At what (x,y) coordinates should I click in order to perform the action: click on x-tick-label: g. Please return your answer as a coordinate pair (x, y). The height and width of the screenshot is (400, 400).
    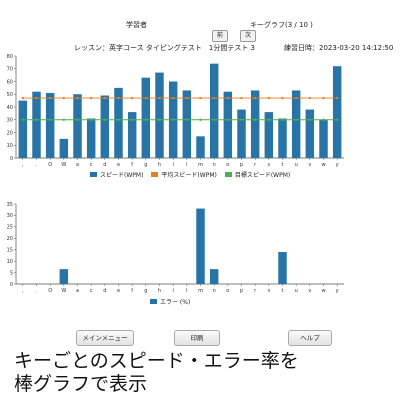
    Looking at the image, I should click on (145, 165).